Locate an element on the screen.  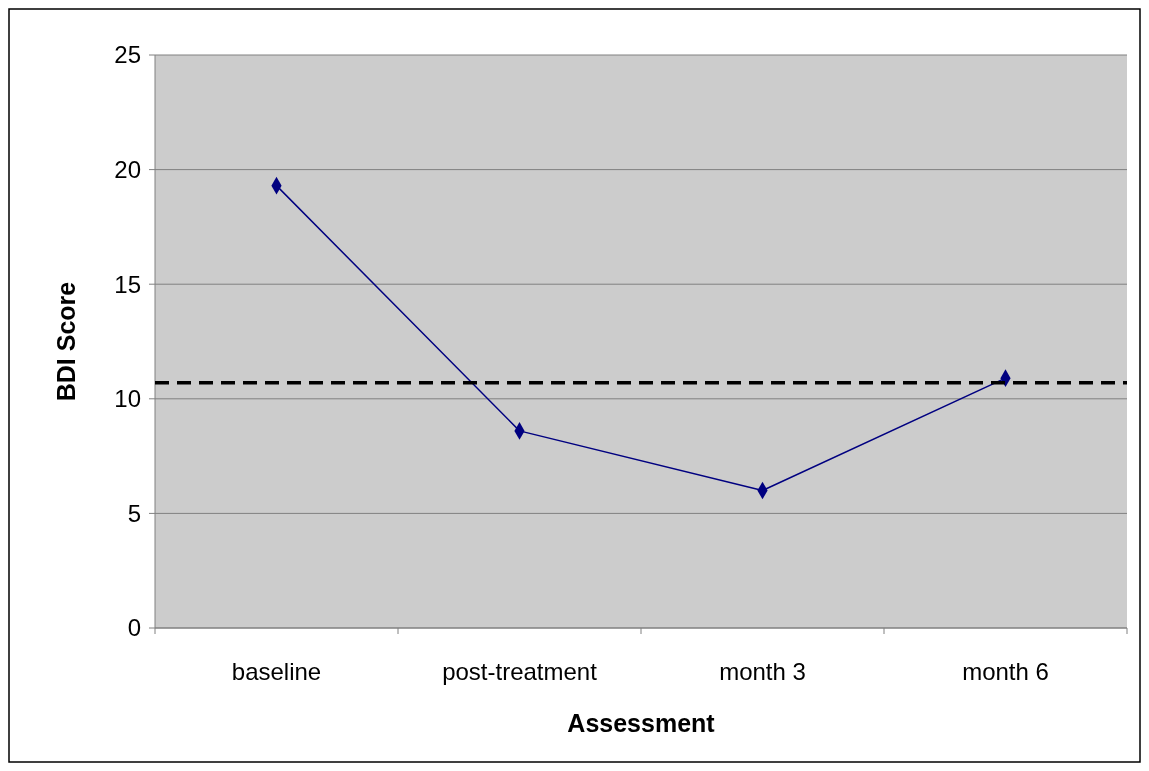
x-tick-label: month 3 is located at coordinates (762, 671).